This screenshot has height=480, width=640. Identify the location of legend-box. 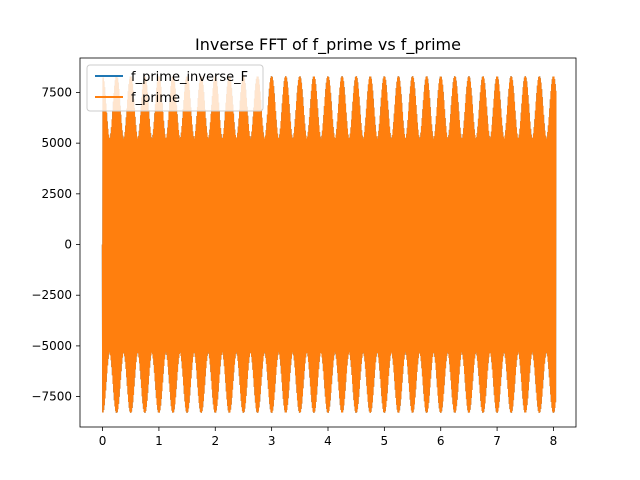
(175, 88).